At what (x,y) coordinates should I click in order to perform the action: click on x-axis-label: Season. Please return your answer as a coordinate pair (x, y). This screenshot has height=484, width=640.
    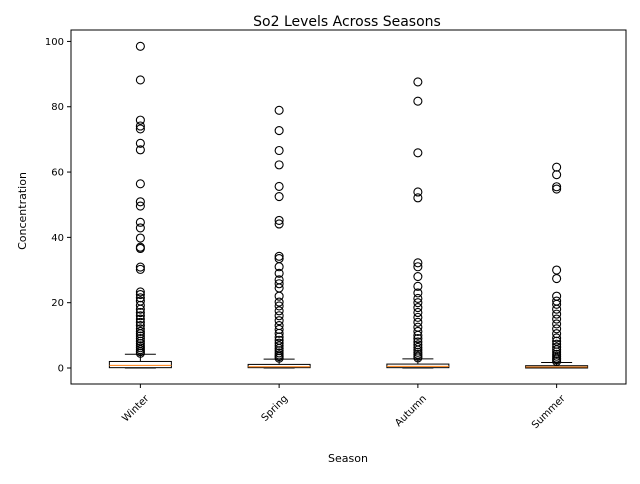
    Looking at the image, I should click on (348, 458).